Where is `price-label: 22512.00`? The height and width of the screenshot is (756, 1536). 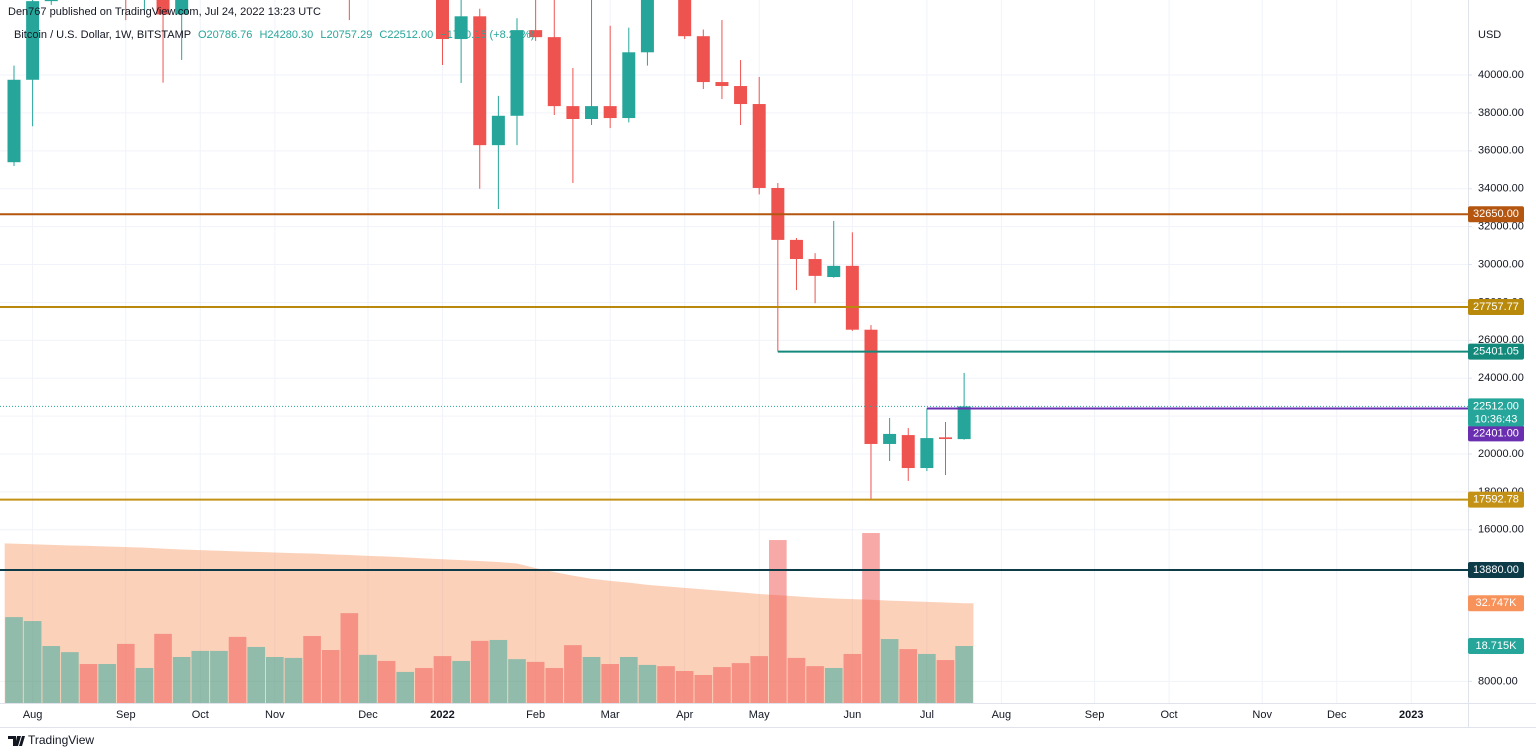 price-label: 22512.00 is located at coordinates (1496, 406).